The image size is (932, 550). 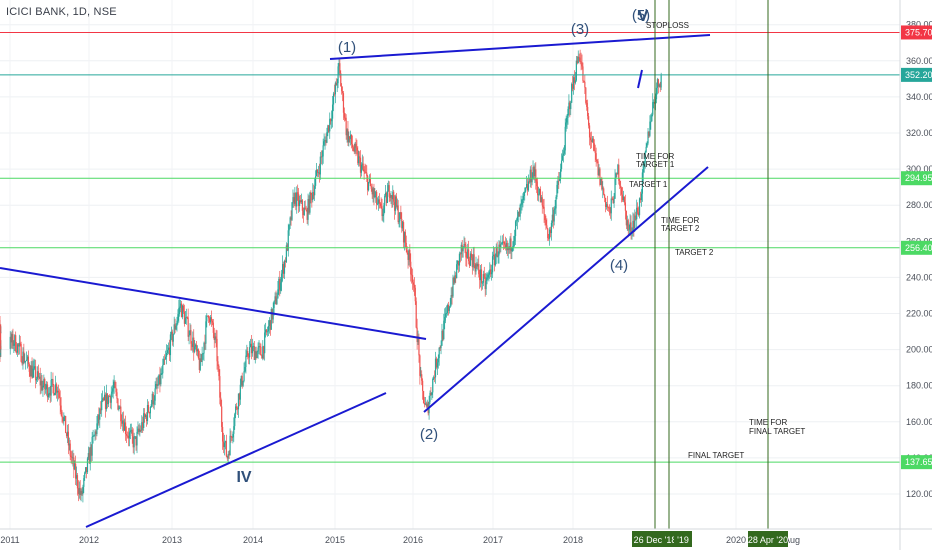 What do you see at coordinates (236, 460) in the screenshot?
I see `trendline-long-support` at bounding box center [236, 460].